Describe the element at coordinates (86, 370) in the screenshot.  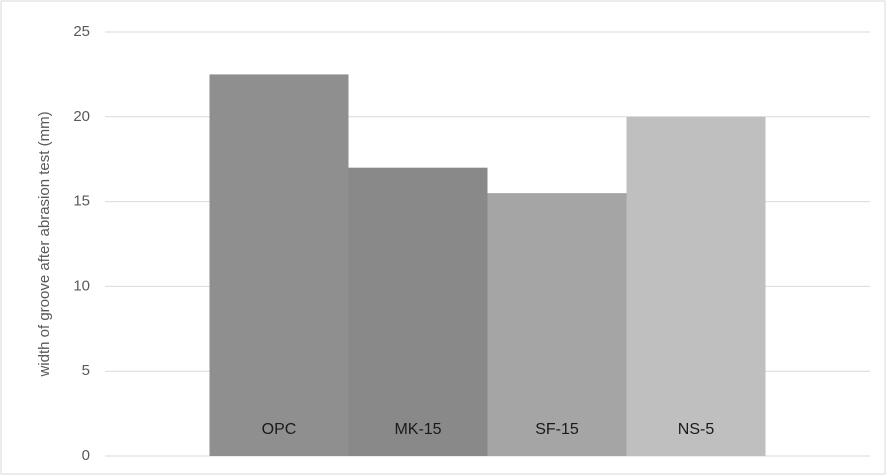
I see `y-tick-label: 5` at that location.